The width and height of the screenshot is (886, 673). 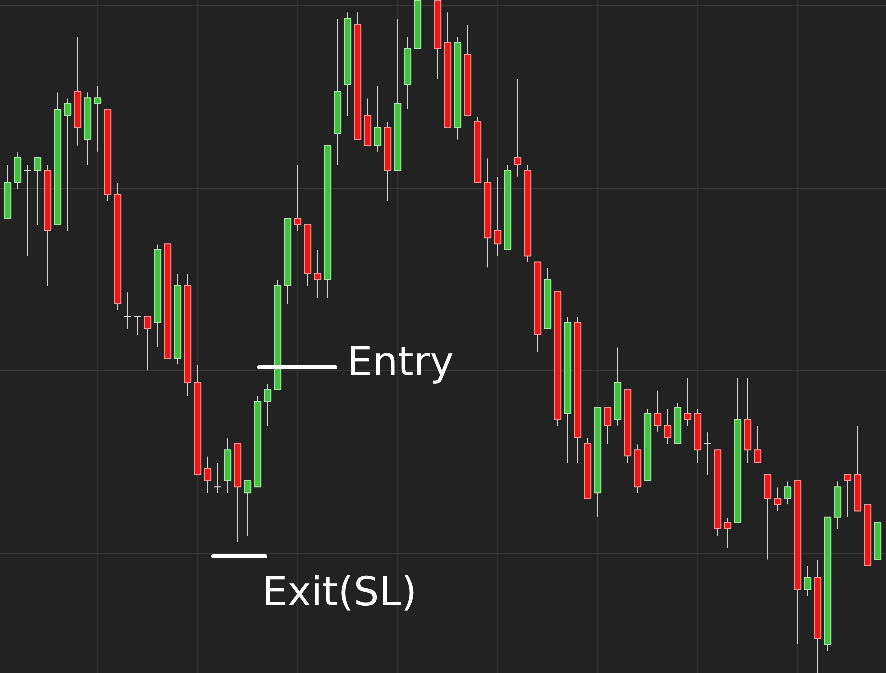 I want to click on annotation: Entry, so click(x=401, y=363).